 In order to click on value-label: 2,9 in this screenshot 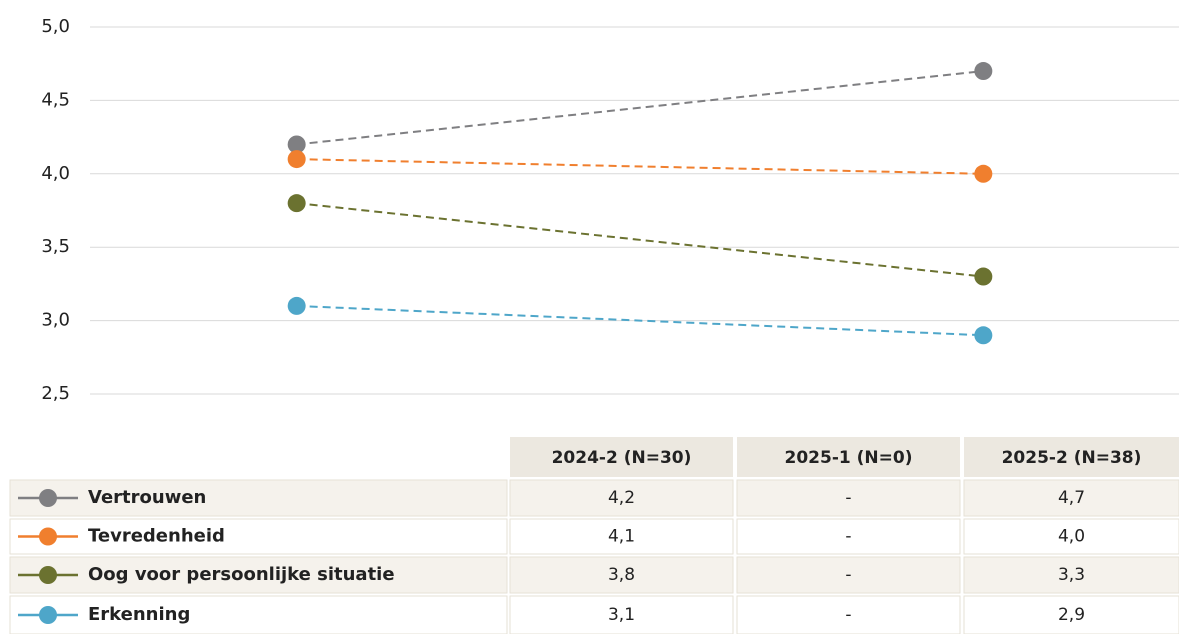, I will do `click(1071, 615)`.